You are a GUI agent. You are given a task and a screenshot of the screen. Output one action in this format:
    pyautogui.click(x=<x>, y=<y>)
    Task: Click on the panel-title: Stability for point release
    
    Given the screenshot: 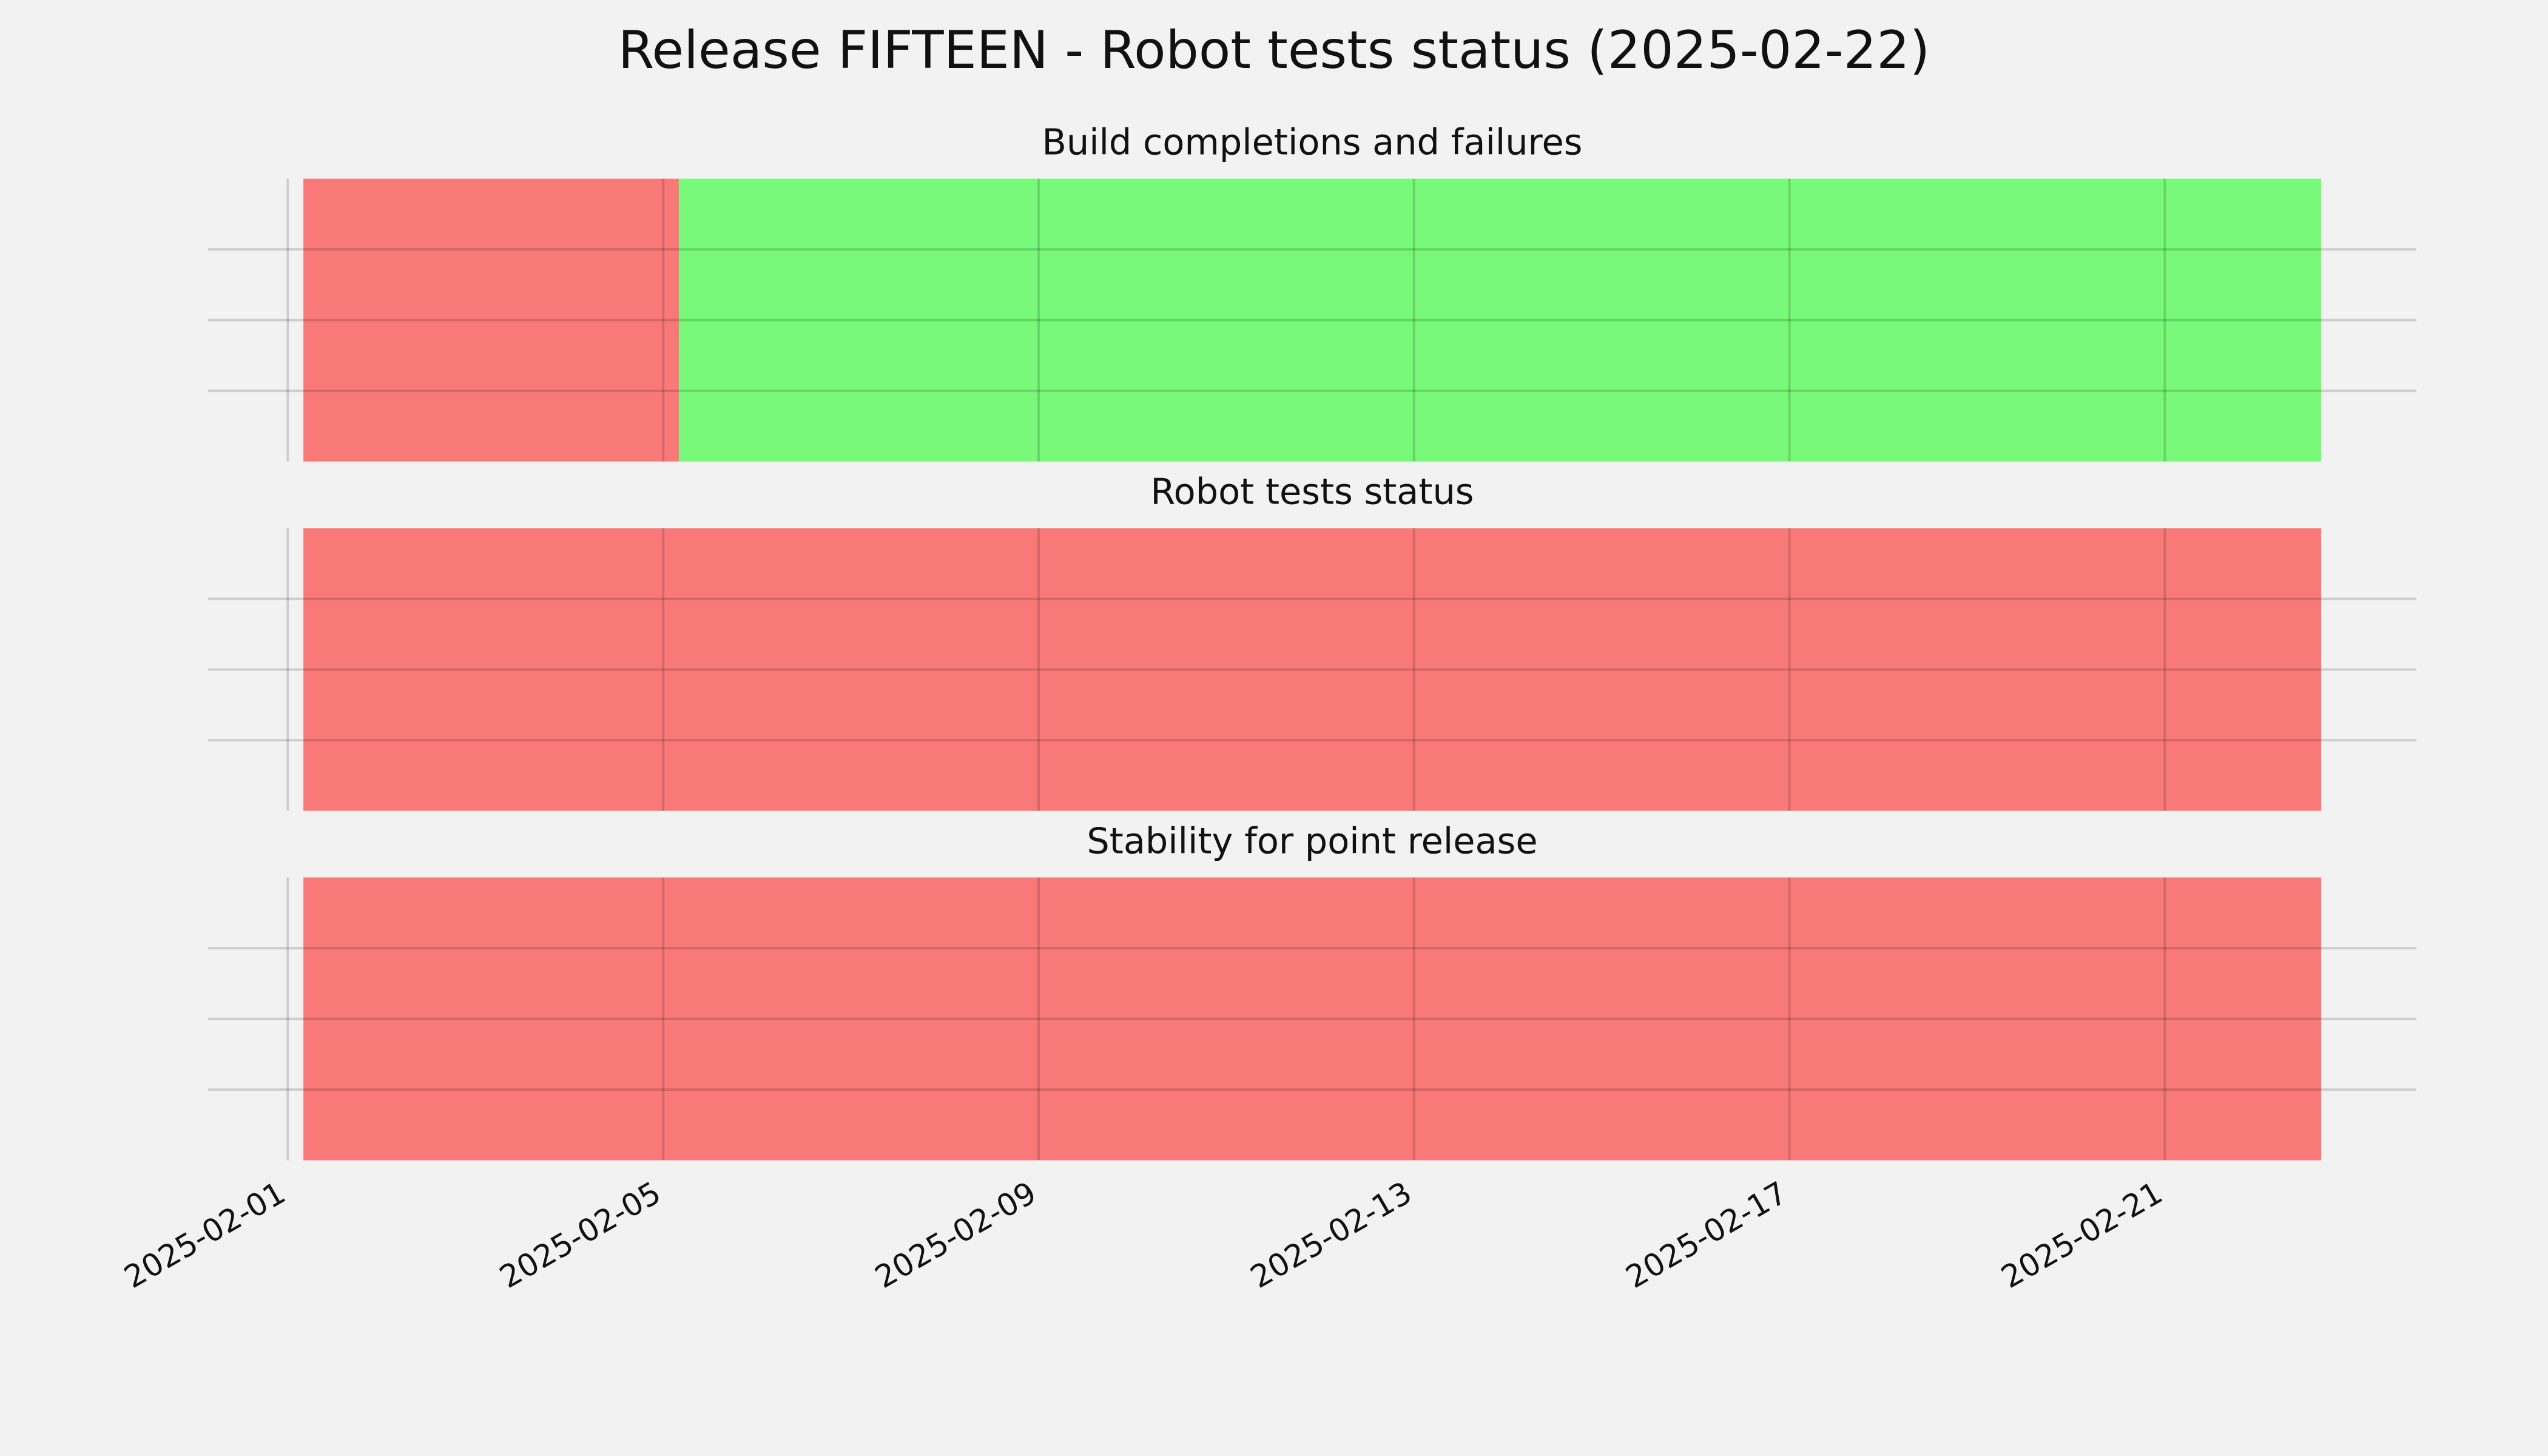 What is the action you would take?
    pyautogui.click(x=1312, y=840)
    